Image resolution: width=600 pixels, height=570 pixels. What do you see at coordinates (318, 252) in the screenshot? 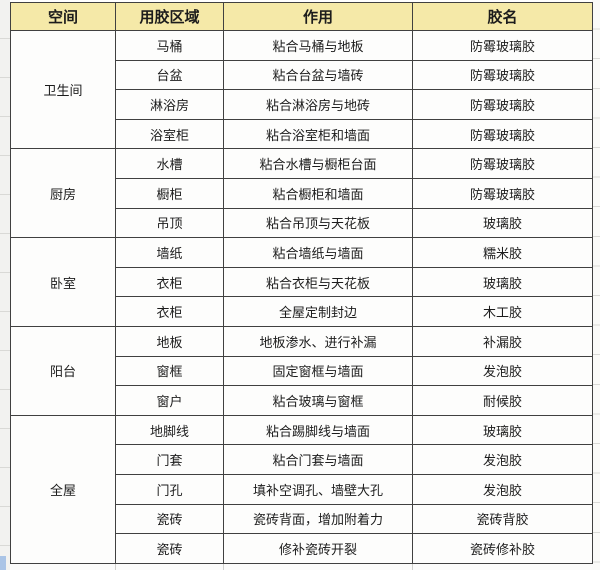
I see `use-cell: 粘合墙纸与墙面` at bounding box center [318, 252].